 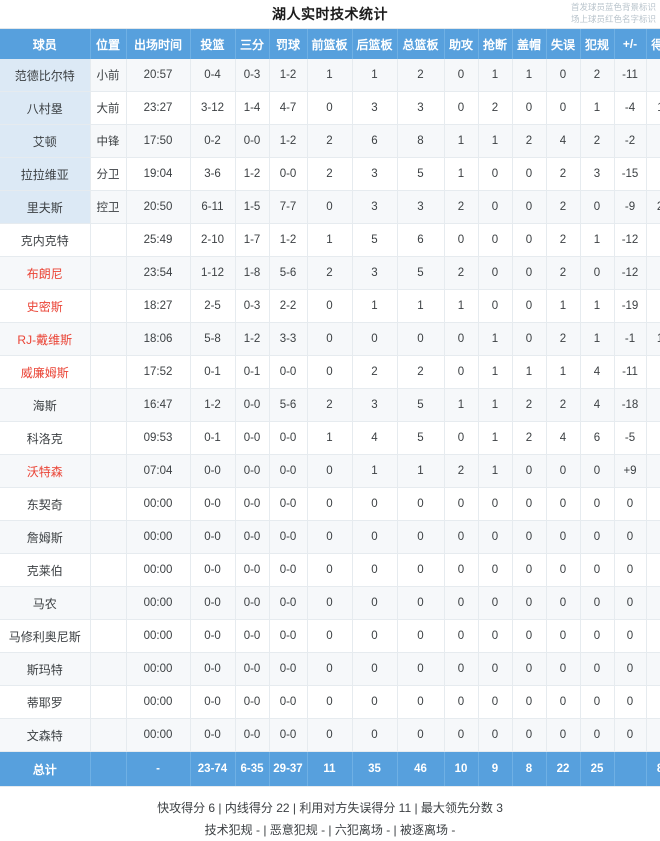 I want to click on column-header-ast: 助攻, so click(x=461, y=44).